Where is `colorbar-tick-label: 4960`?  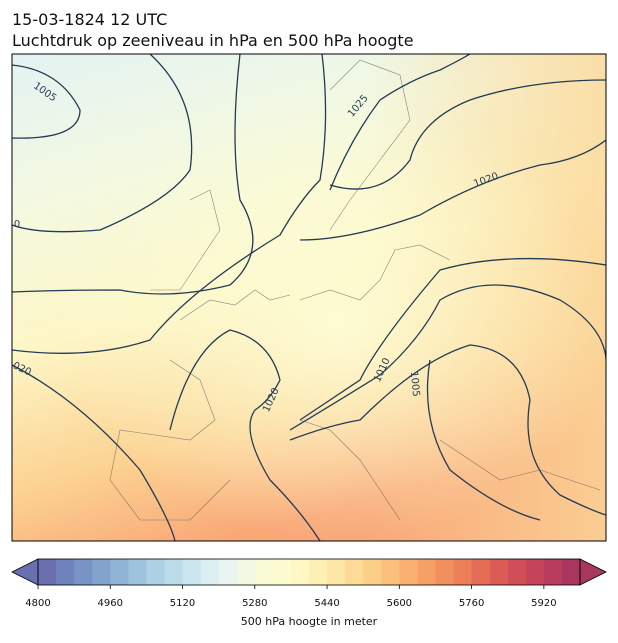
colorbar-tick-label: 4960 is located at coordinates (110, 603).